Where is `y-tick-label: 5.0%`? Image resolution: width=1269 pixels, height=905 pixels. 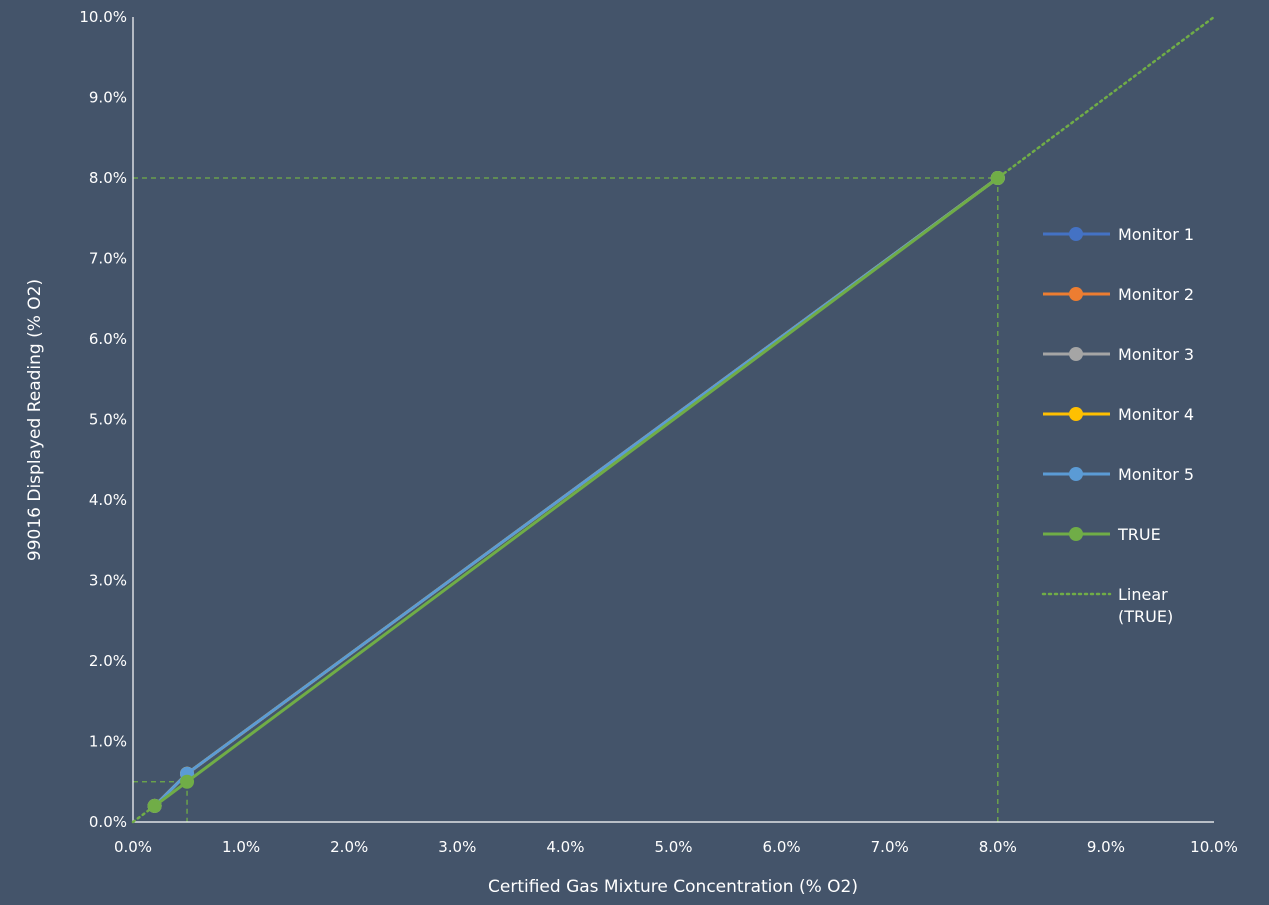
y-tick-label: 5.0% is located at coordinates (108, 420).